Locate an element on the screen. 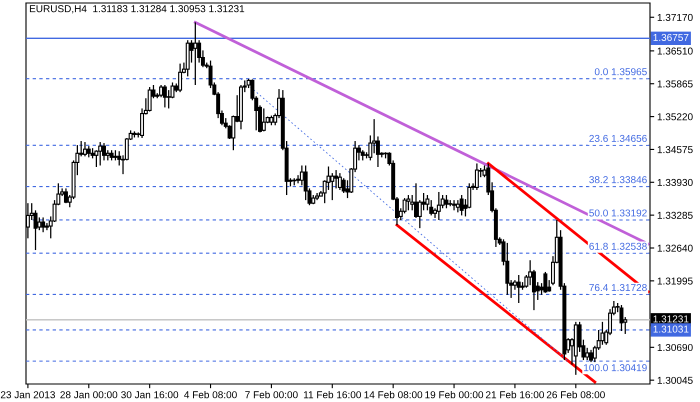 The height and width of the screenshot is (402, 700). y-tick-label: 1.31995 is located at coordinates (675, 281).